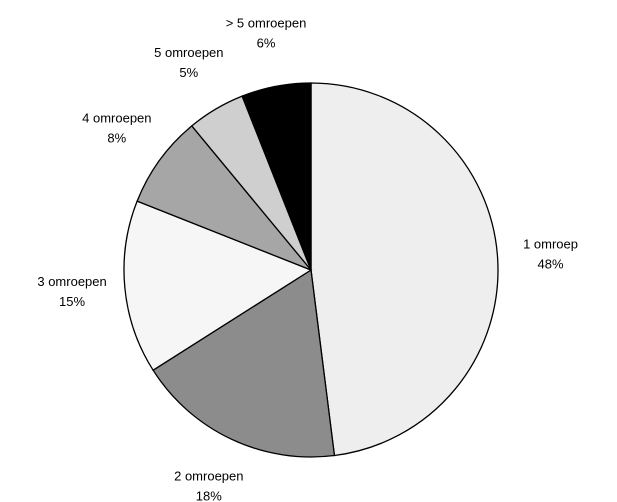 Image resolution: width=617 pixels, height=502 pixels. What do you see at coordinates (116, 137) in the screenshot?
I see `slice-value-label: 8%` at bounding box center [116, 137].